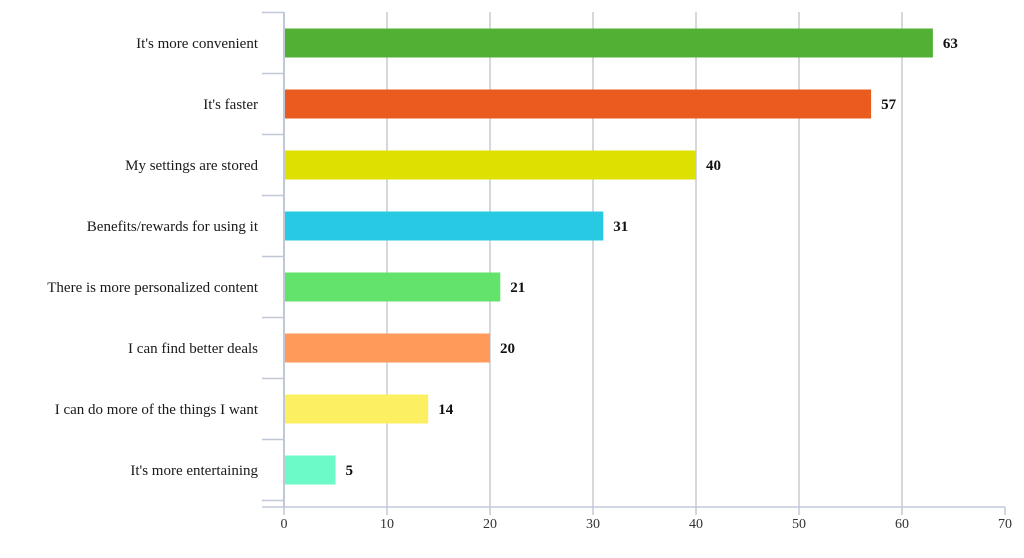 This screenshot has height=558, width=1024. I want to click on x-tick-label-70: 70, so click(1005, 524).